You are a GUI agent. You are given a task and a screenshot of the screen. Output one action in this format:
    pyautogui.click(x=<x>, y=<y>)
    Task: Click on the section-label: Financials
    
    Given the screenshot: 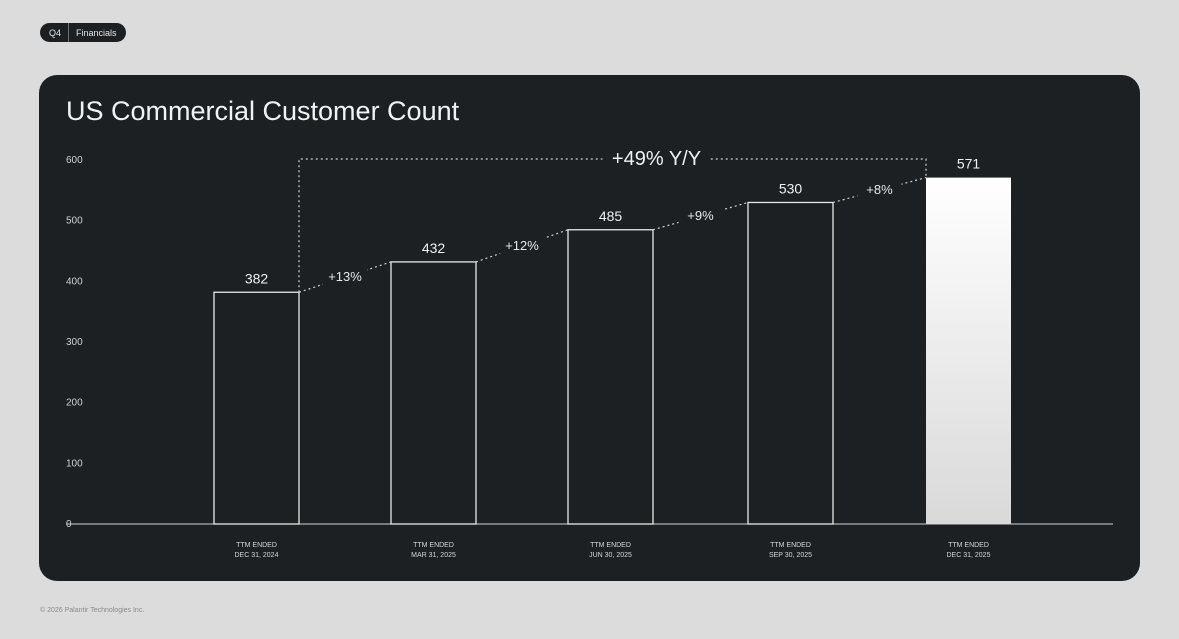 What is the action you would take?
    pyautogui.click(x=96, y=32)
    